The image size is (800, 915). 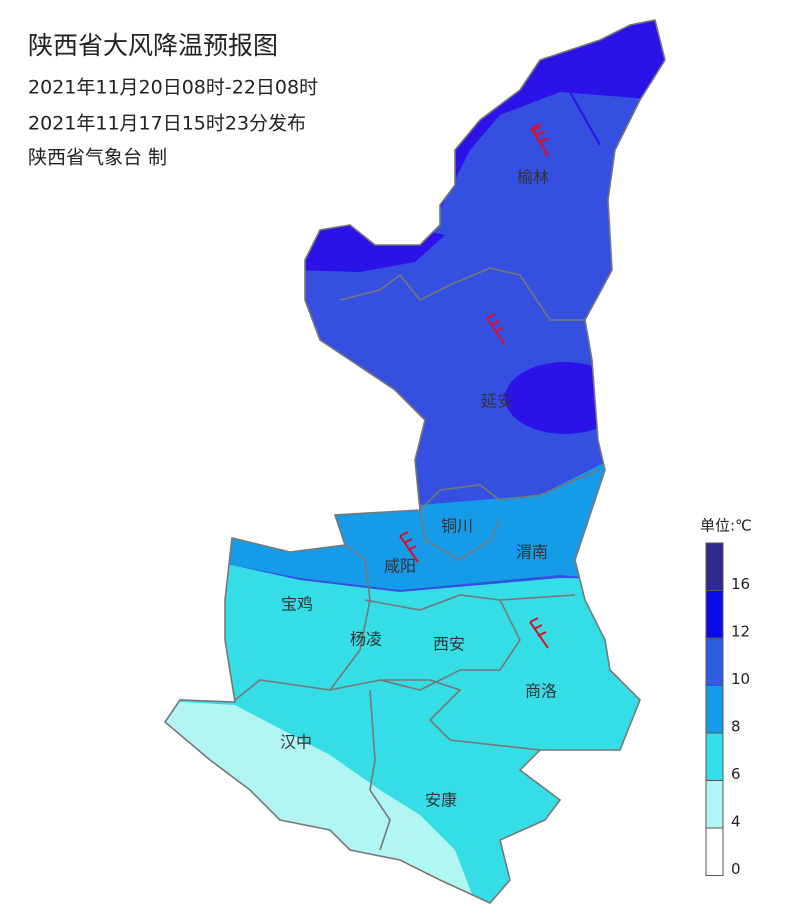 I want to click on wind-barbs, so click(x=474, y=386).